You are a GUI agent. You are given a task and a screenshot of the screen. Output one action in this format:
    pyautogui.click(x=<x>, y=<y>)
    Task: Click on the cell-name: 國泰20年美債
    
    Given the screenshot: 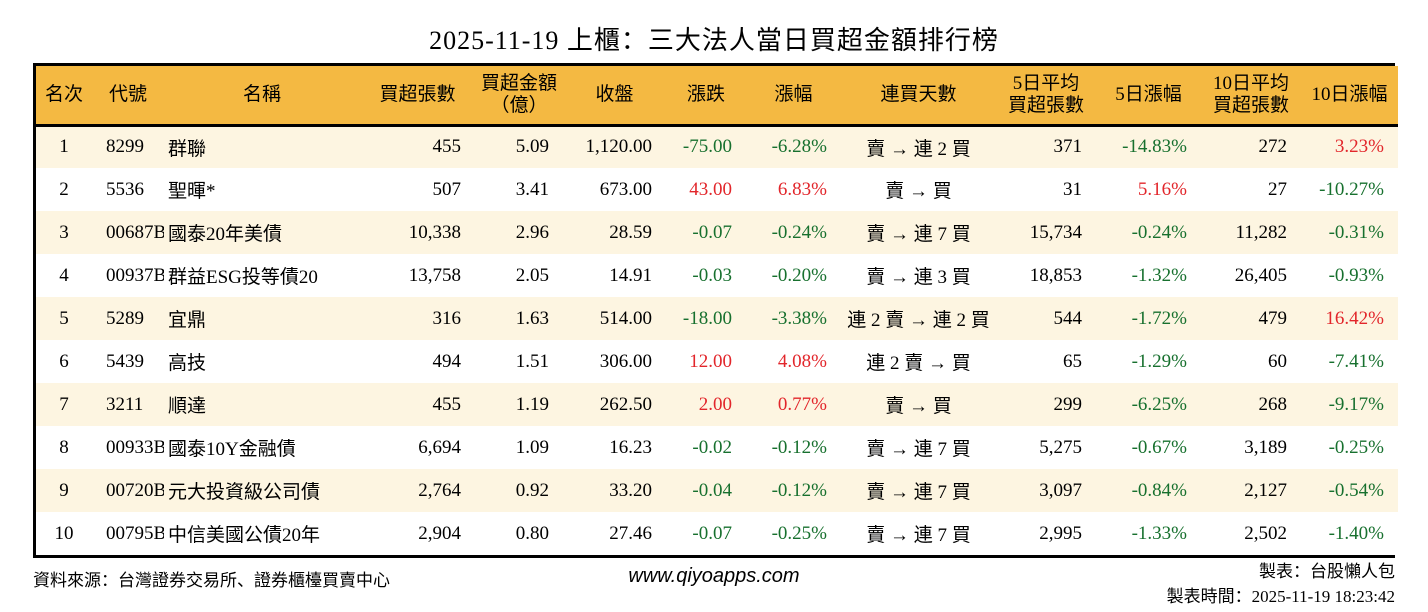 What is the action you would take?
    pyautogui.click(x=262, y=232)
    